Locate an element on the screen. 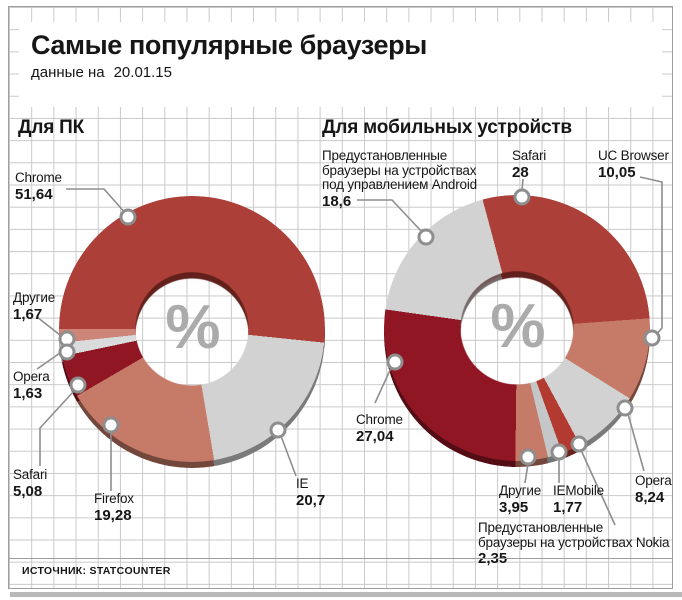 This screenshot has height=600, width=682. label-value: 8,24 is located at coordinates (650, 497).